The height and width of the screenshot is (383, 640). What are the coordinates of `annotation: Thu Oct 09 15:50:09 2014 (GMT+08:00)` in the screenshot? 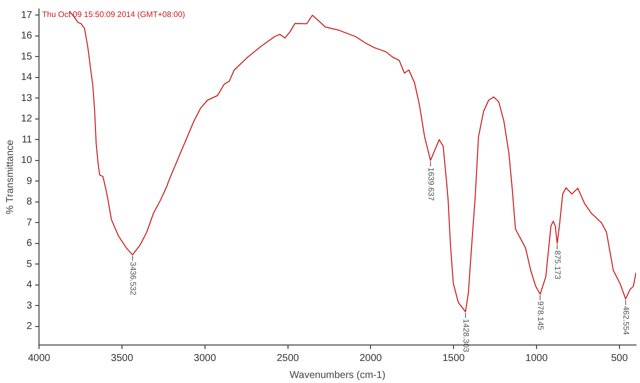 It's located at (114, 15).